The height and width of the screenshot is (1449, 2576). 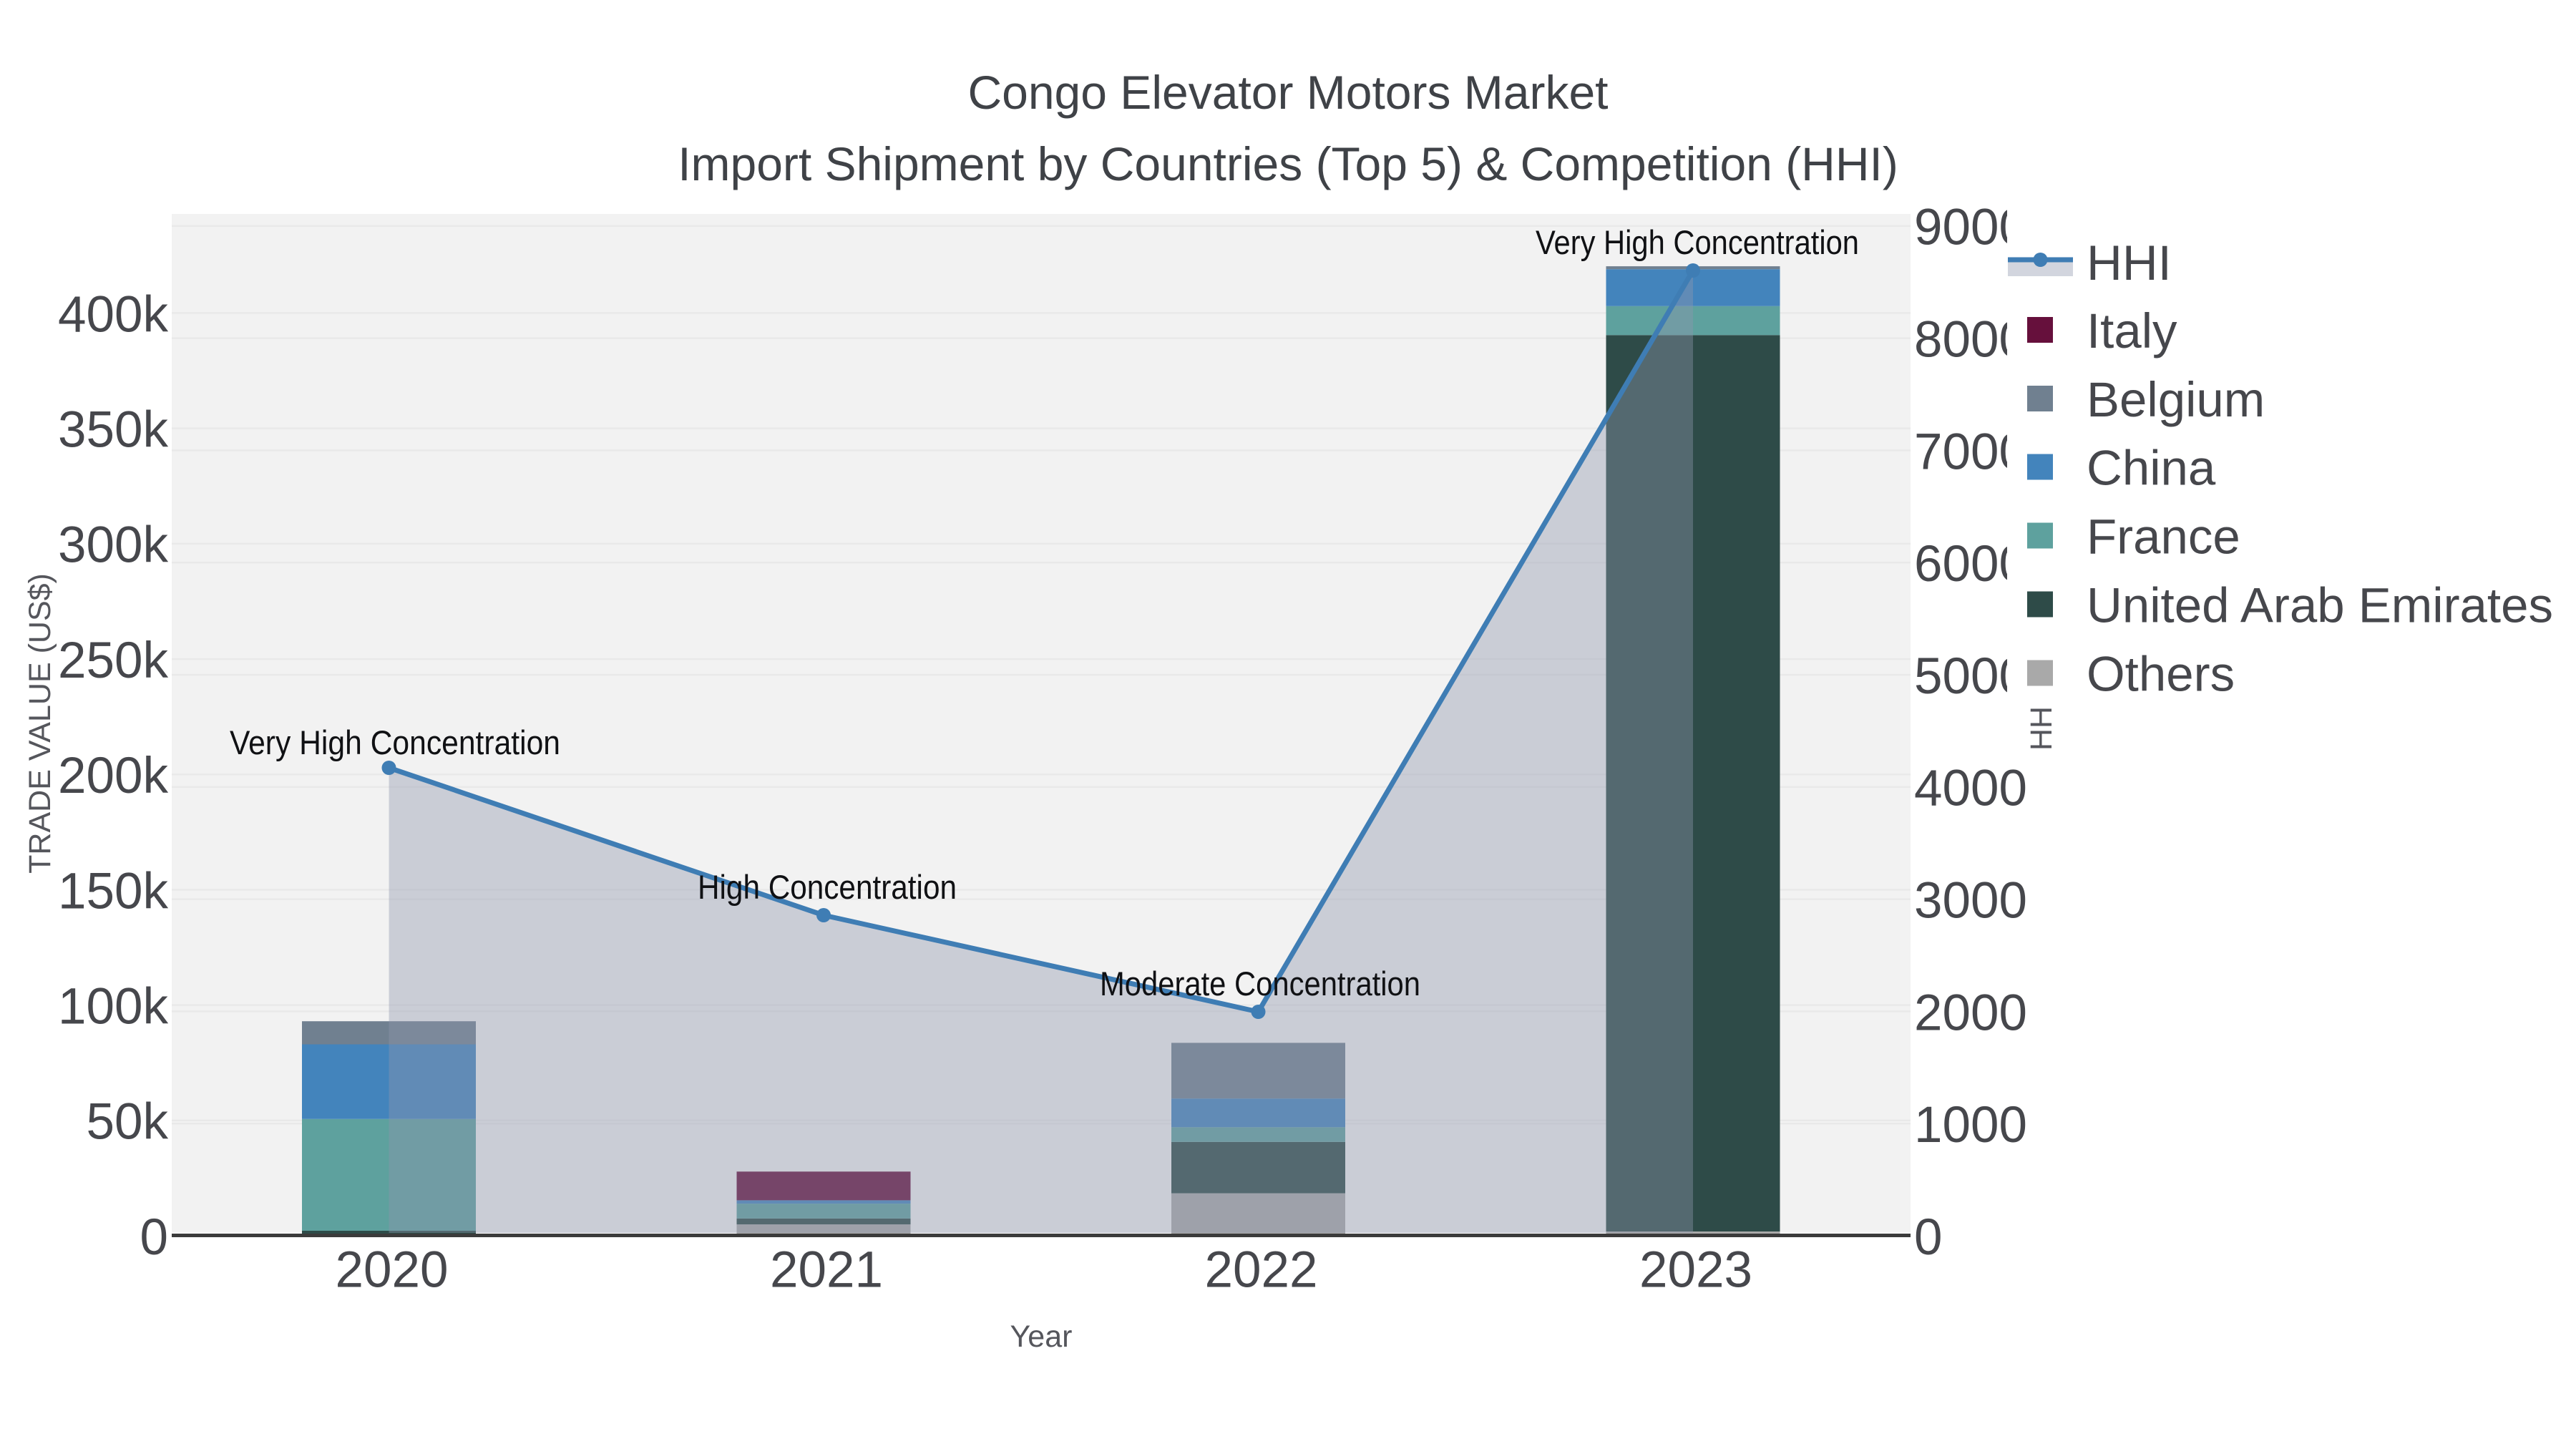 What do you see at coordinates (40, 723) in the screenshot?
I see `svg-text: TRADE VALUE (US$)` at bounding box center [40, 723].